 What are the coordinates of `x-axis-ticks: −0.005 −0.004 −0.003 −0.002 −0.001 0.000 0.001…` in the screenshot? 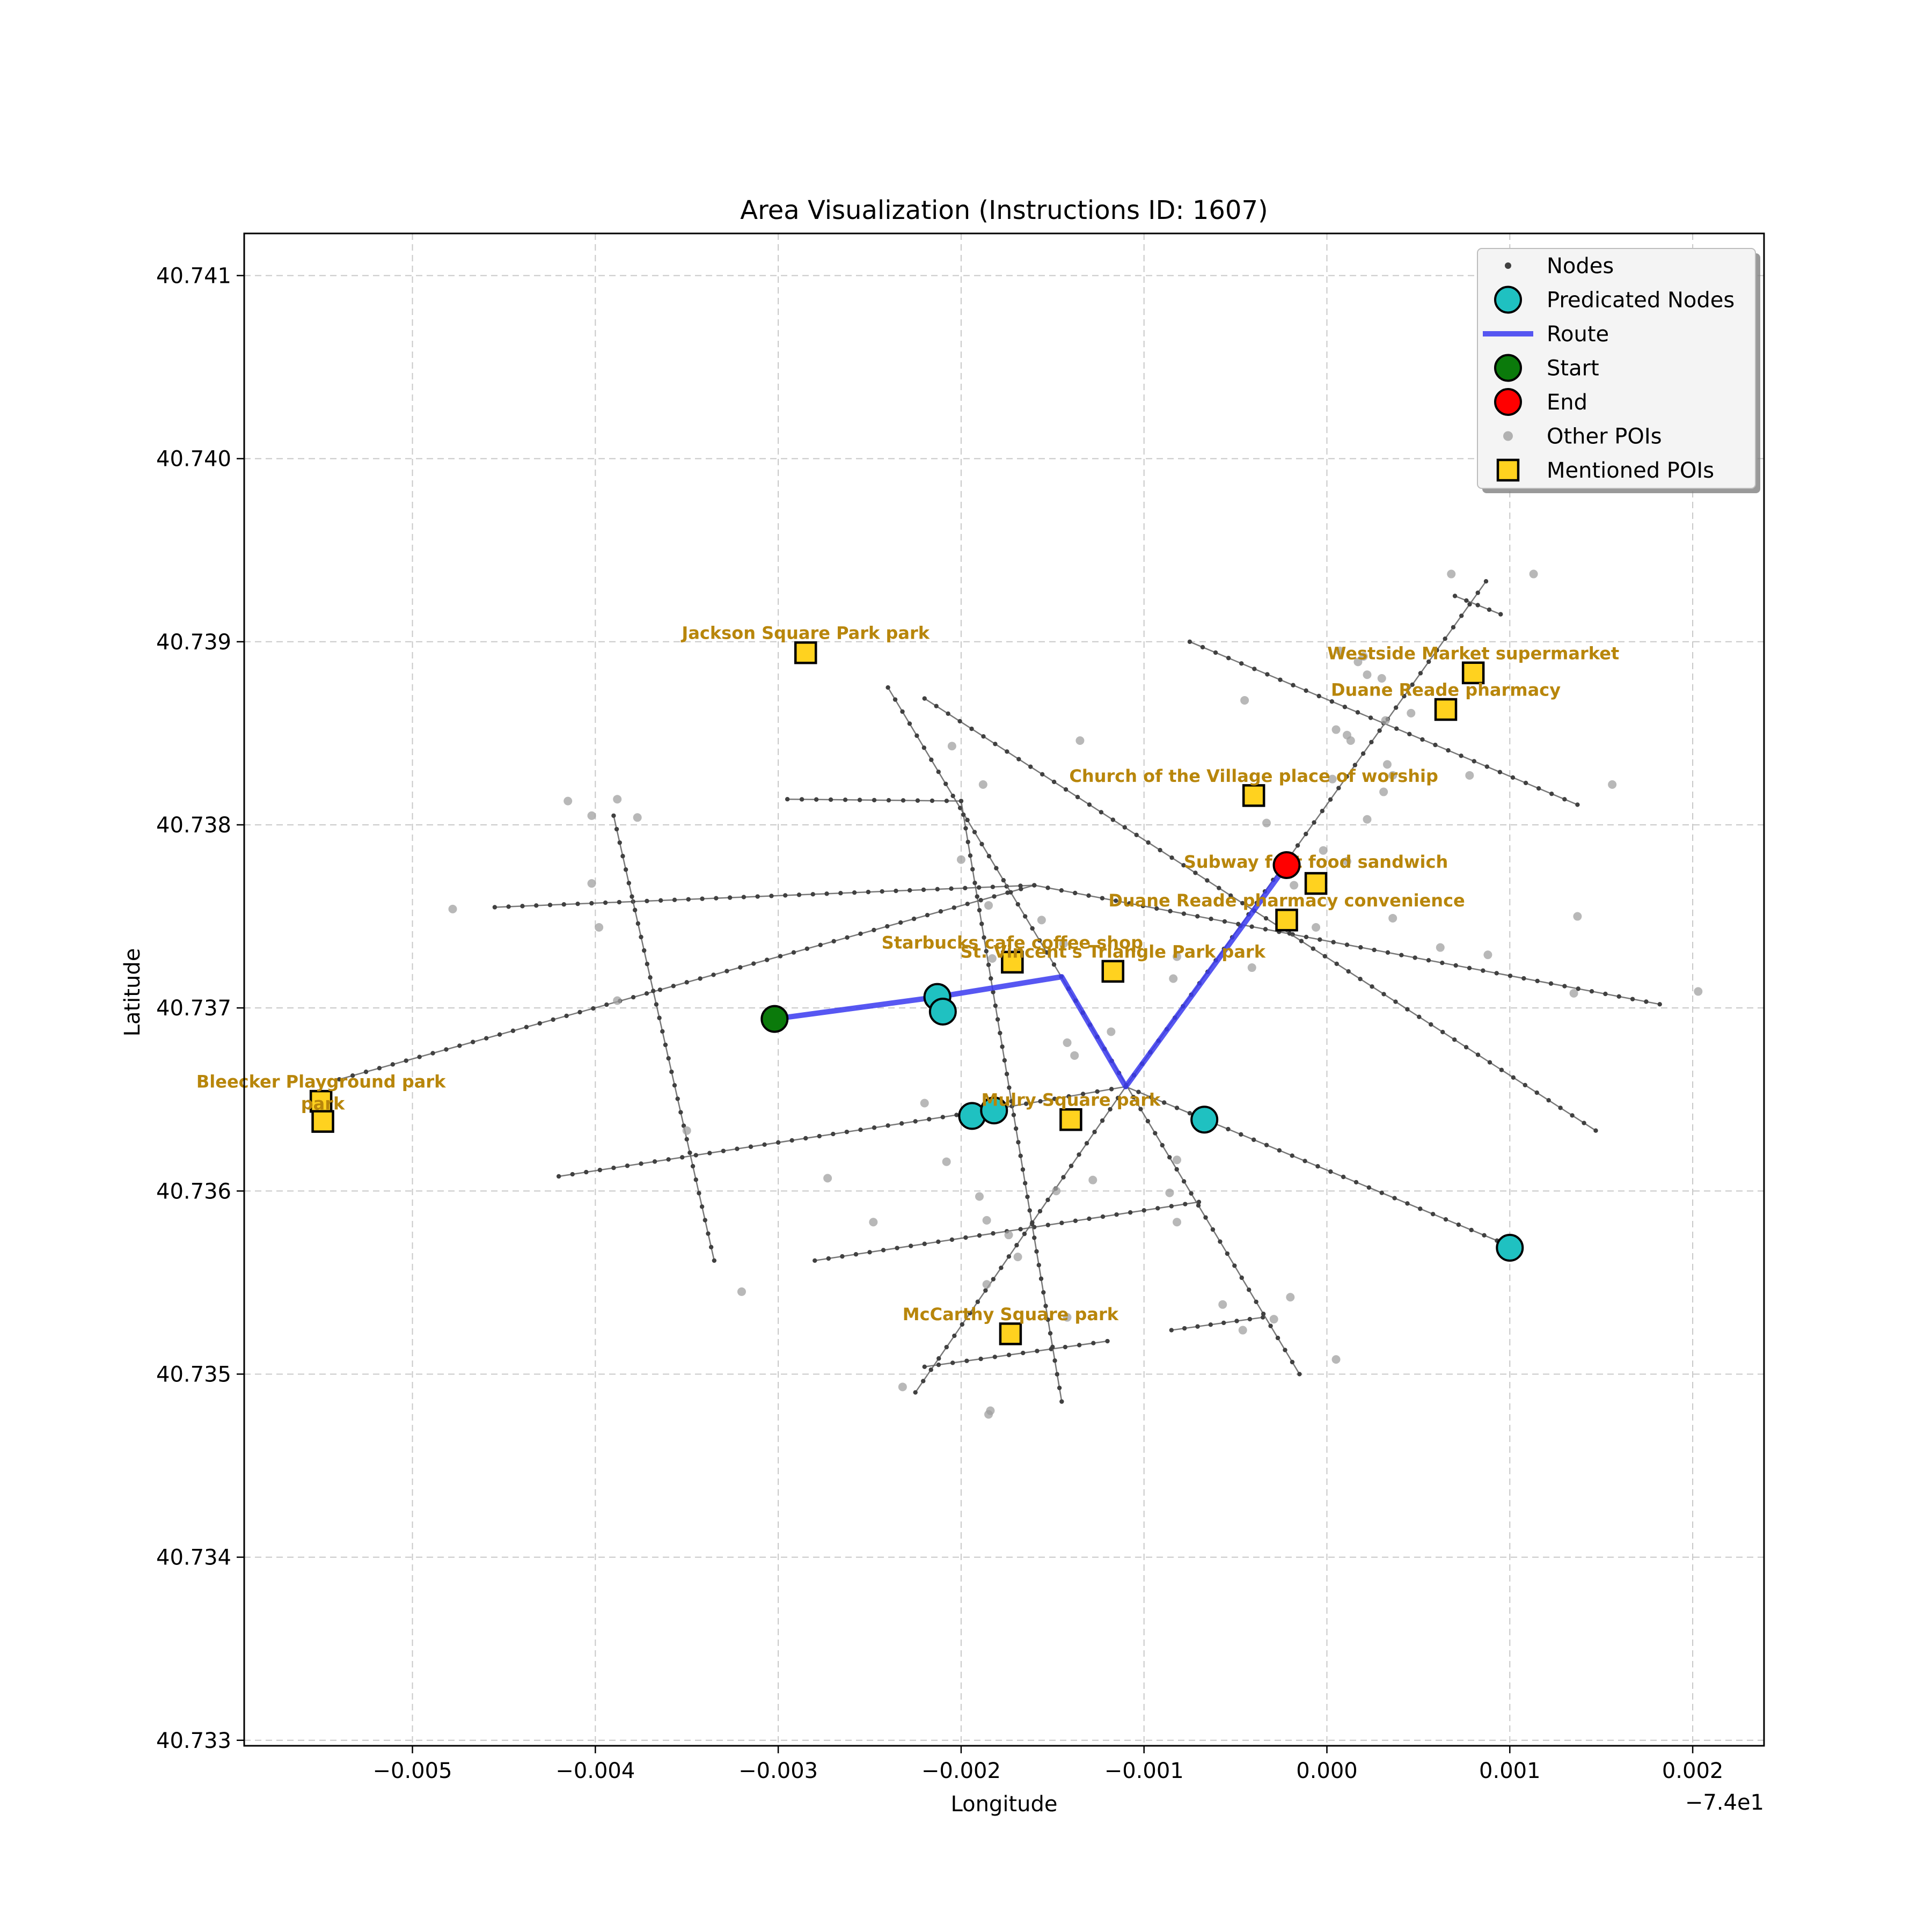 It's located at (1048, 1764).